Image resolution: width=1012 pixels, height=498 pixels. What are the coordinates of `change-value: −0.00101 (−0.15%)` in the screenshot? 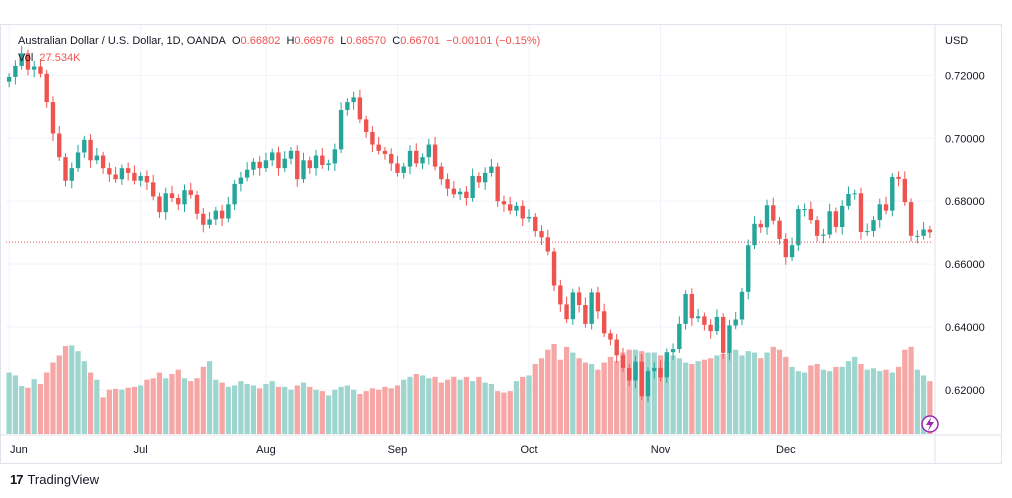 It's located at (493, 41).